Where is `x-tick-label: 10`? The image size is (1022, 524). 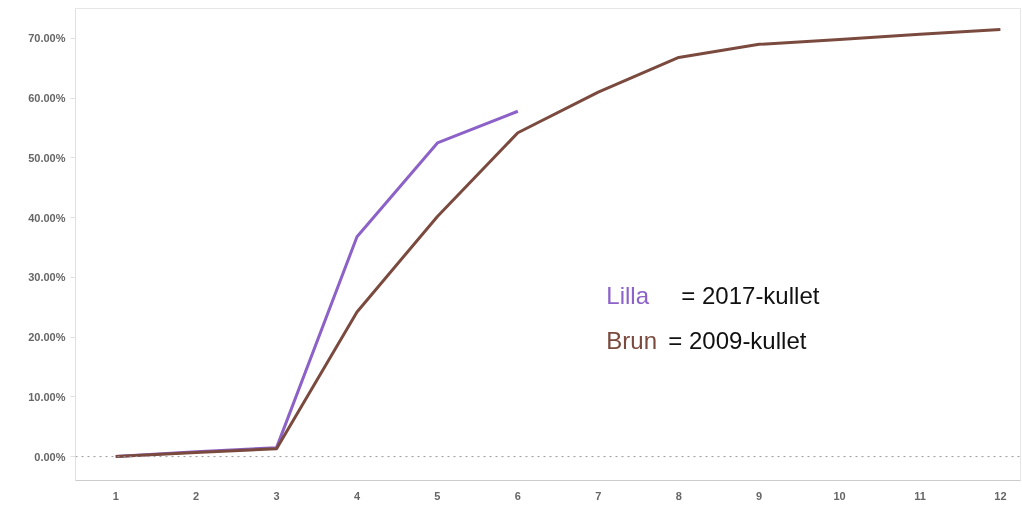
x-tick-label: 10 is located at coordinates (839, 495).